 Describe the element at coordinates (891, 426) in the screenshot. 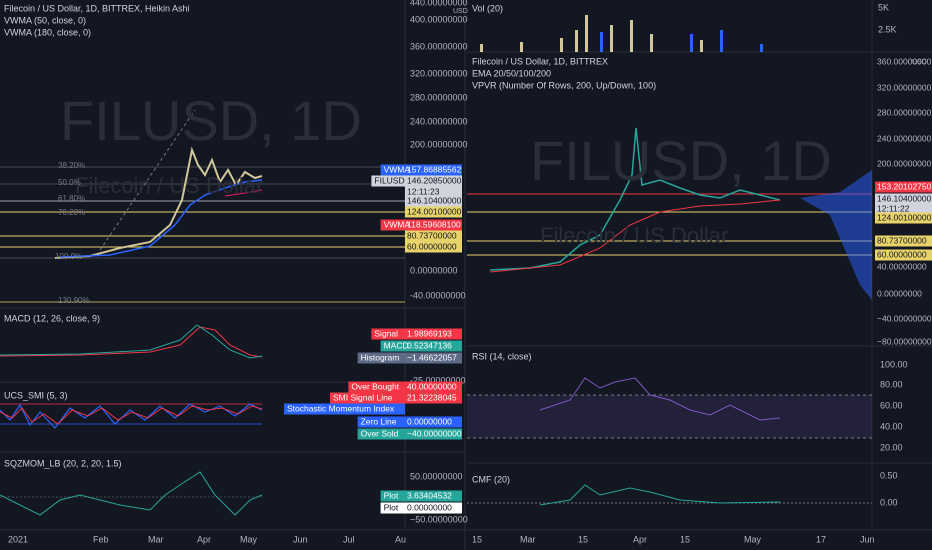

I see `axis-label: 40.00` at that location.